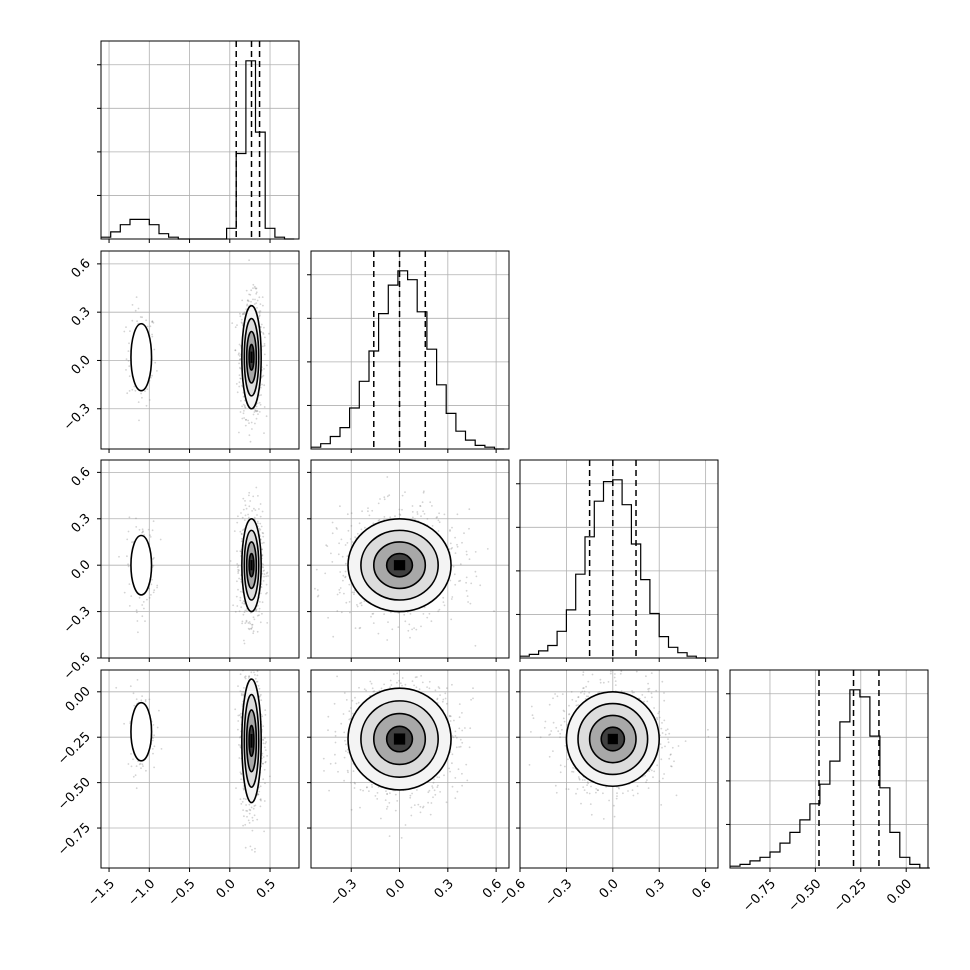 This screenshot has width=970, height=970. What do you see at coordinates (198, 141) in the screenshot?
I see `histogram-panel-p0` at bounding box center [198, 141].